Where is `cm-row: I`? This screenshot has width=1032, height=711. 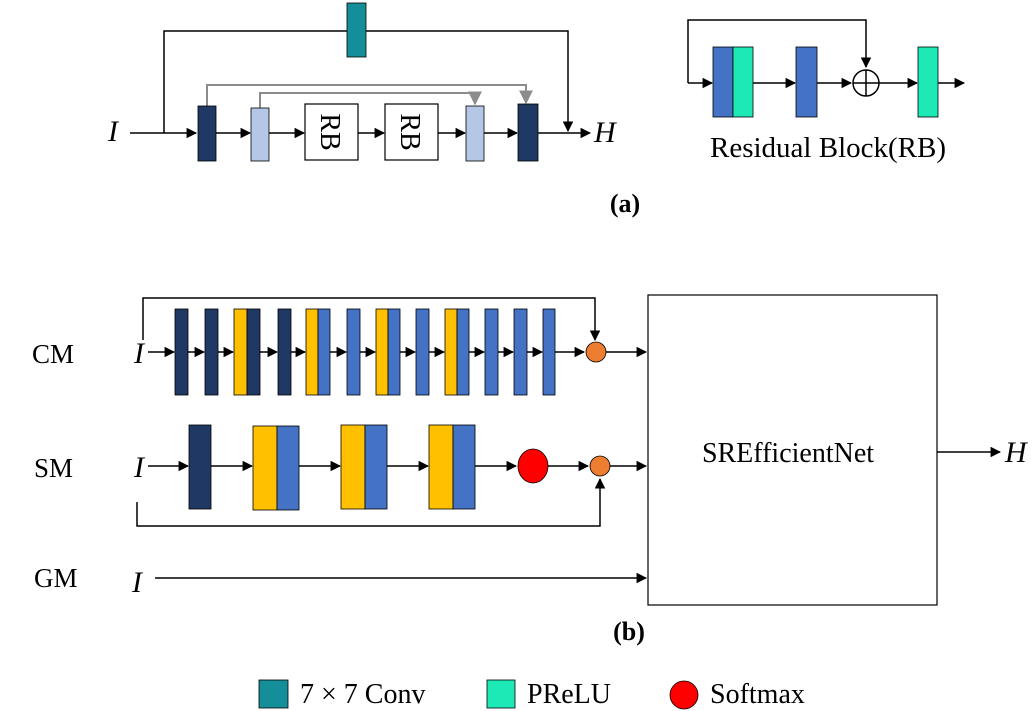
cm-row: I is located at coordinates (390, 346).